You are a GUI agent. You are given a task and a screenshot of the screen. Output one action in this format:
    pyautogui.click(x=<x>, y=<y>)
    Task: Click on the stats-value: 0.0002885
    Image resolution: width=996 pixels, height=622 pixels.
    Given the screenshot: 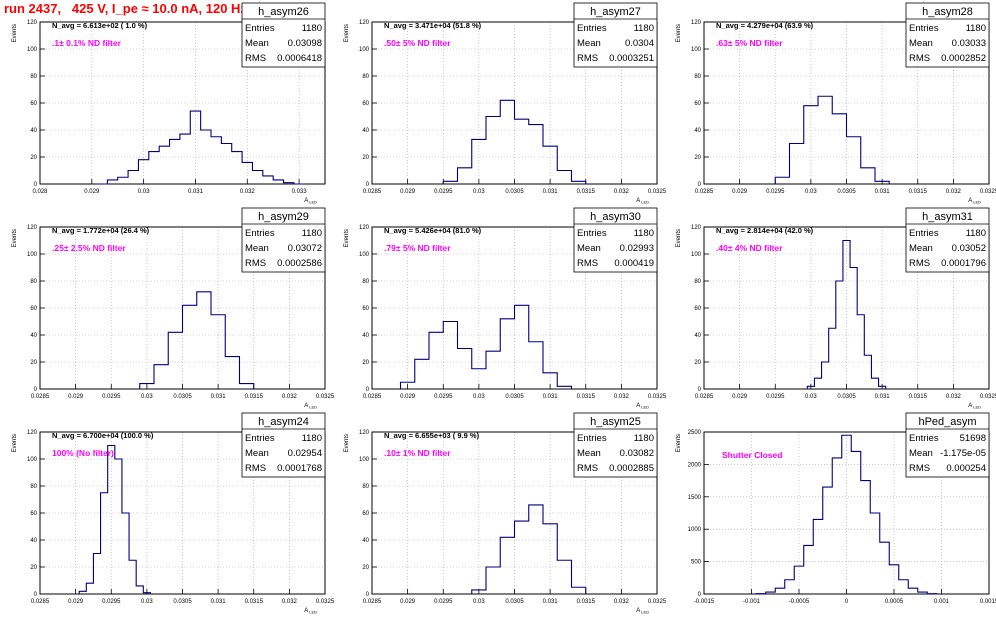 What is the action you would take?
    pyautogui.click(x=631, y=468)
    